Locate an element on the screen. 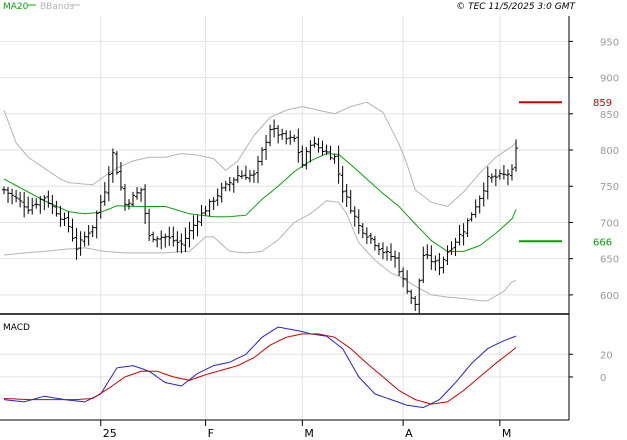  x-tick-label: M is located at coordinates (507, 433).